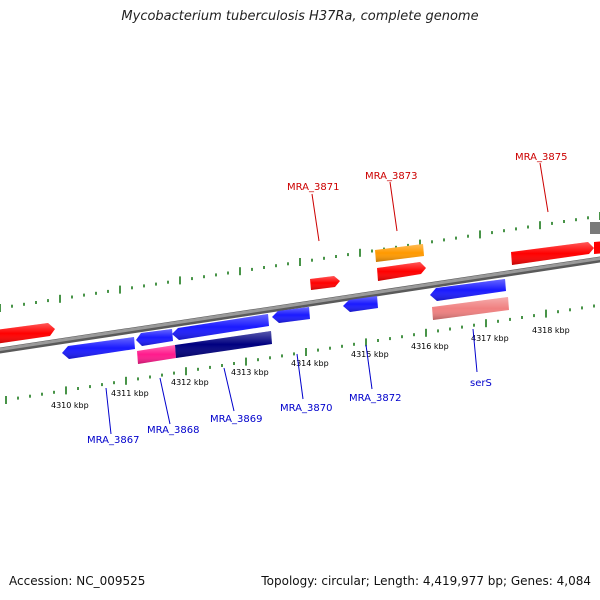 The width and height of the screenshot is (600, 600). Describe the element at coordinates (597, 247) in the screenshot. I see `gene-forward-right-partial` at that location.